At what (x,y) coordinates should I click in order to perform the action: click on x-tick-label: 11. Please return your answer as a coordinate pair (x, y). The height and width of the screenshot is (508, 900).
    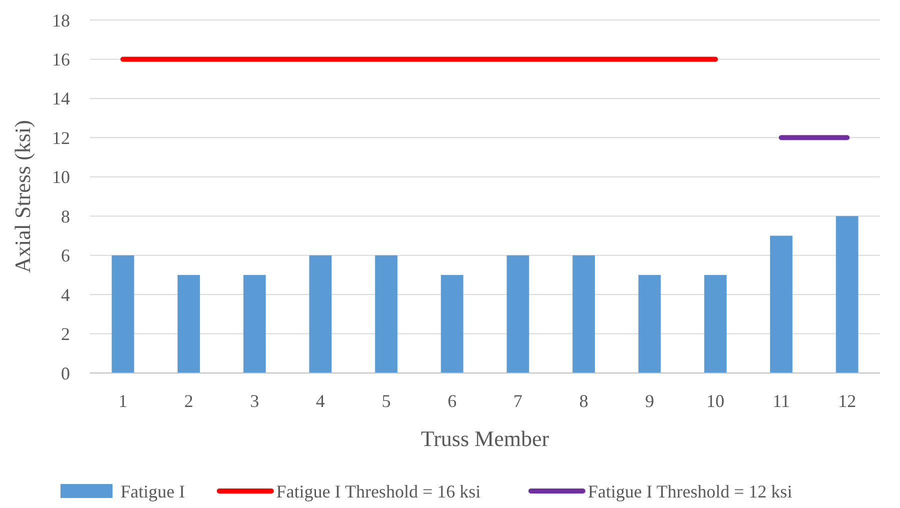
    Looking at the image, I should click on (781, 401).